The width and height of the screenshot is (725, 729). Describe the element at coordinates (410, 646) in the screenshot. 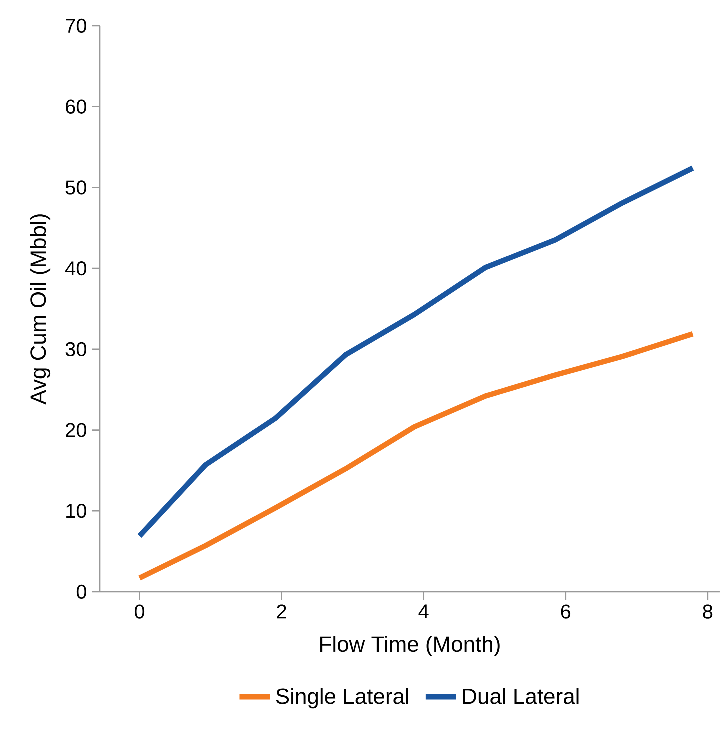

I see `x-axis-title: Flow Time (Month)` at that location.